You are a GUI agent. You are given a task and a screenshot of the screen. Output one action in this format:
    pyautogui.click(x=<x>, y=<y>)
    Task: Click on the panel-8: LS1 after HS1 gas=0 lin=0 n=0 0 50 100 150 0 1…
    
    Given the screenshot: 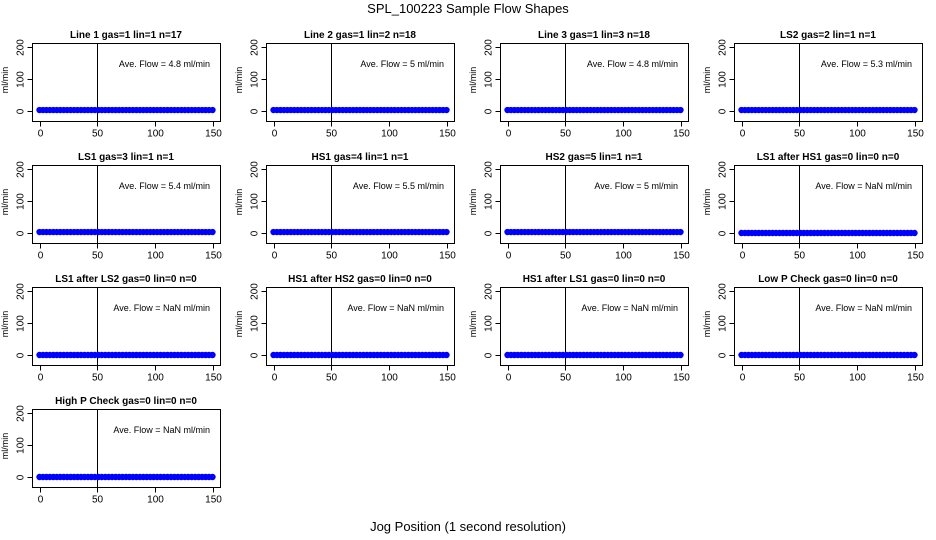 What is the action you would take?
    pyautogui.click(x=813, y=207)
    